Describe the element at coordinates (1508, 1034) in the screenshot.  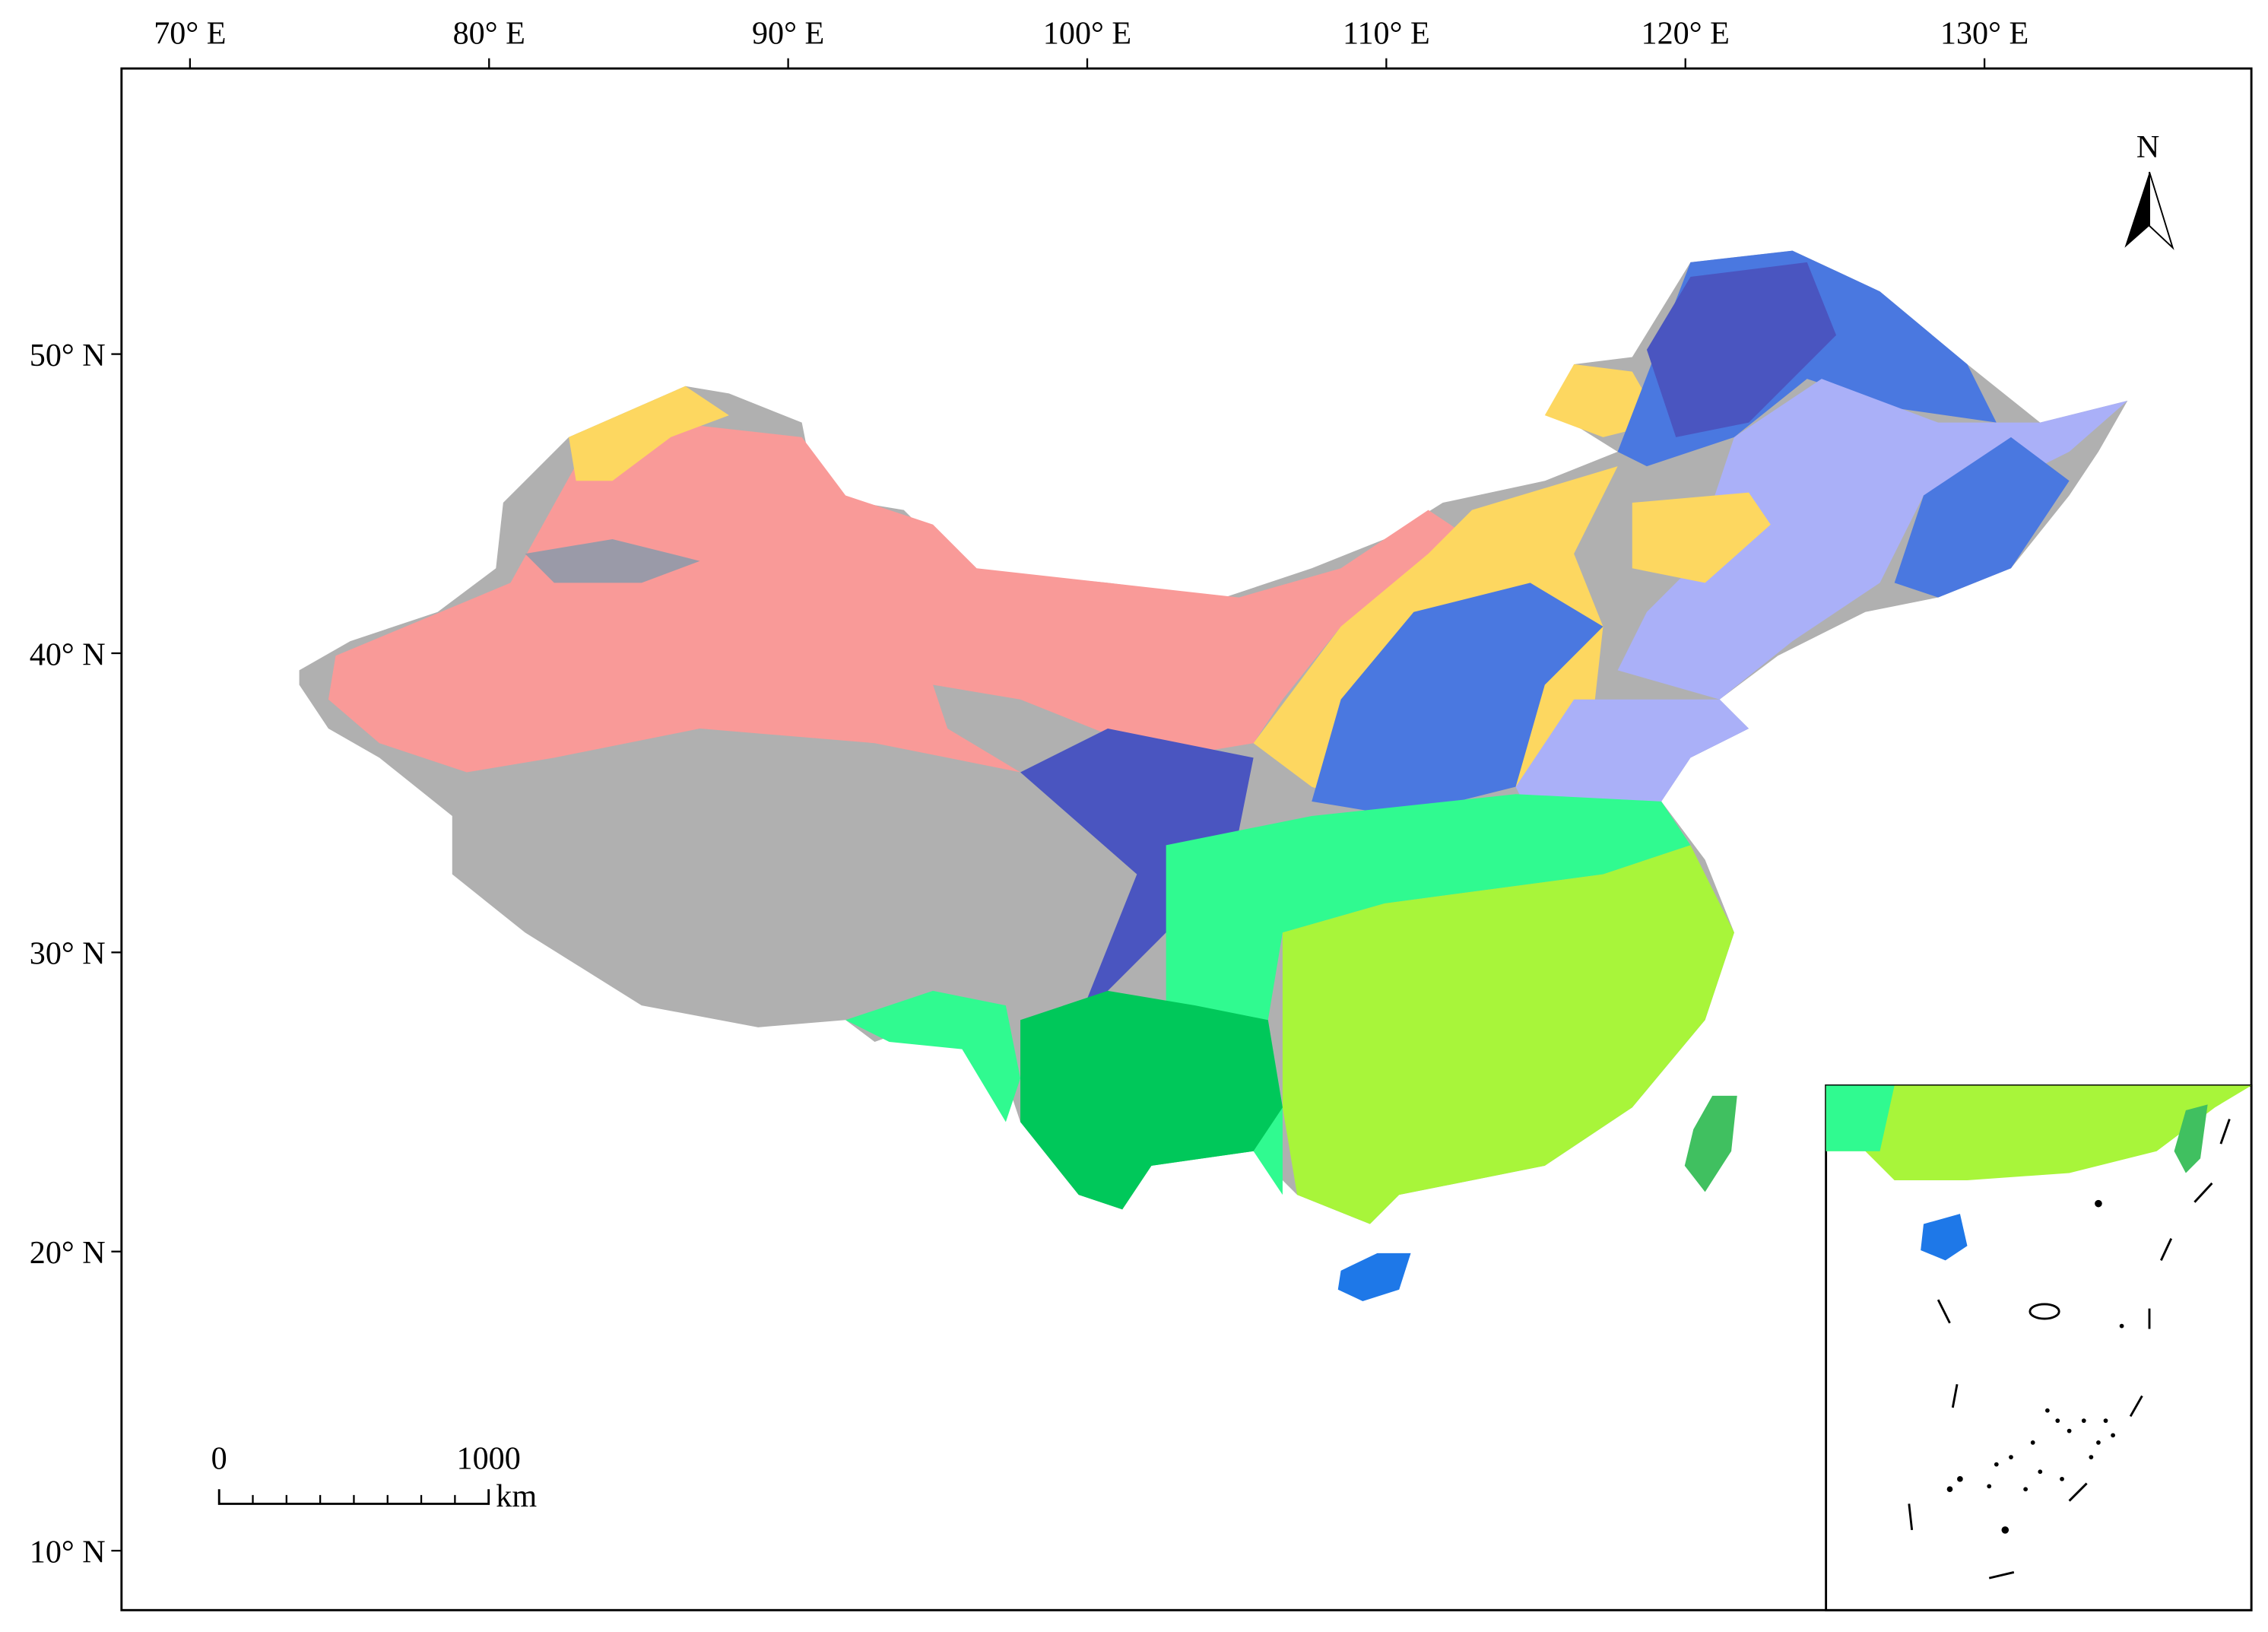
I see `region-southeast` at that location.